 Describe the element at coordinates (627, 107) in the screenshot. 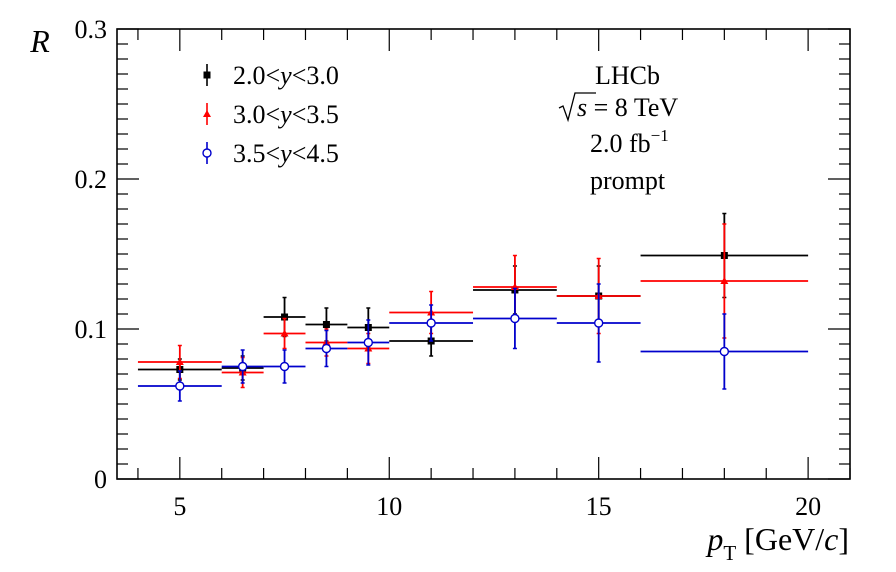

I see `energy-label: s = 8 TeV` at that location.